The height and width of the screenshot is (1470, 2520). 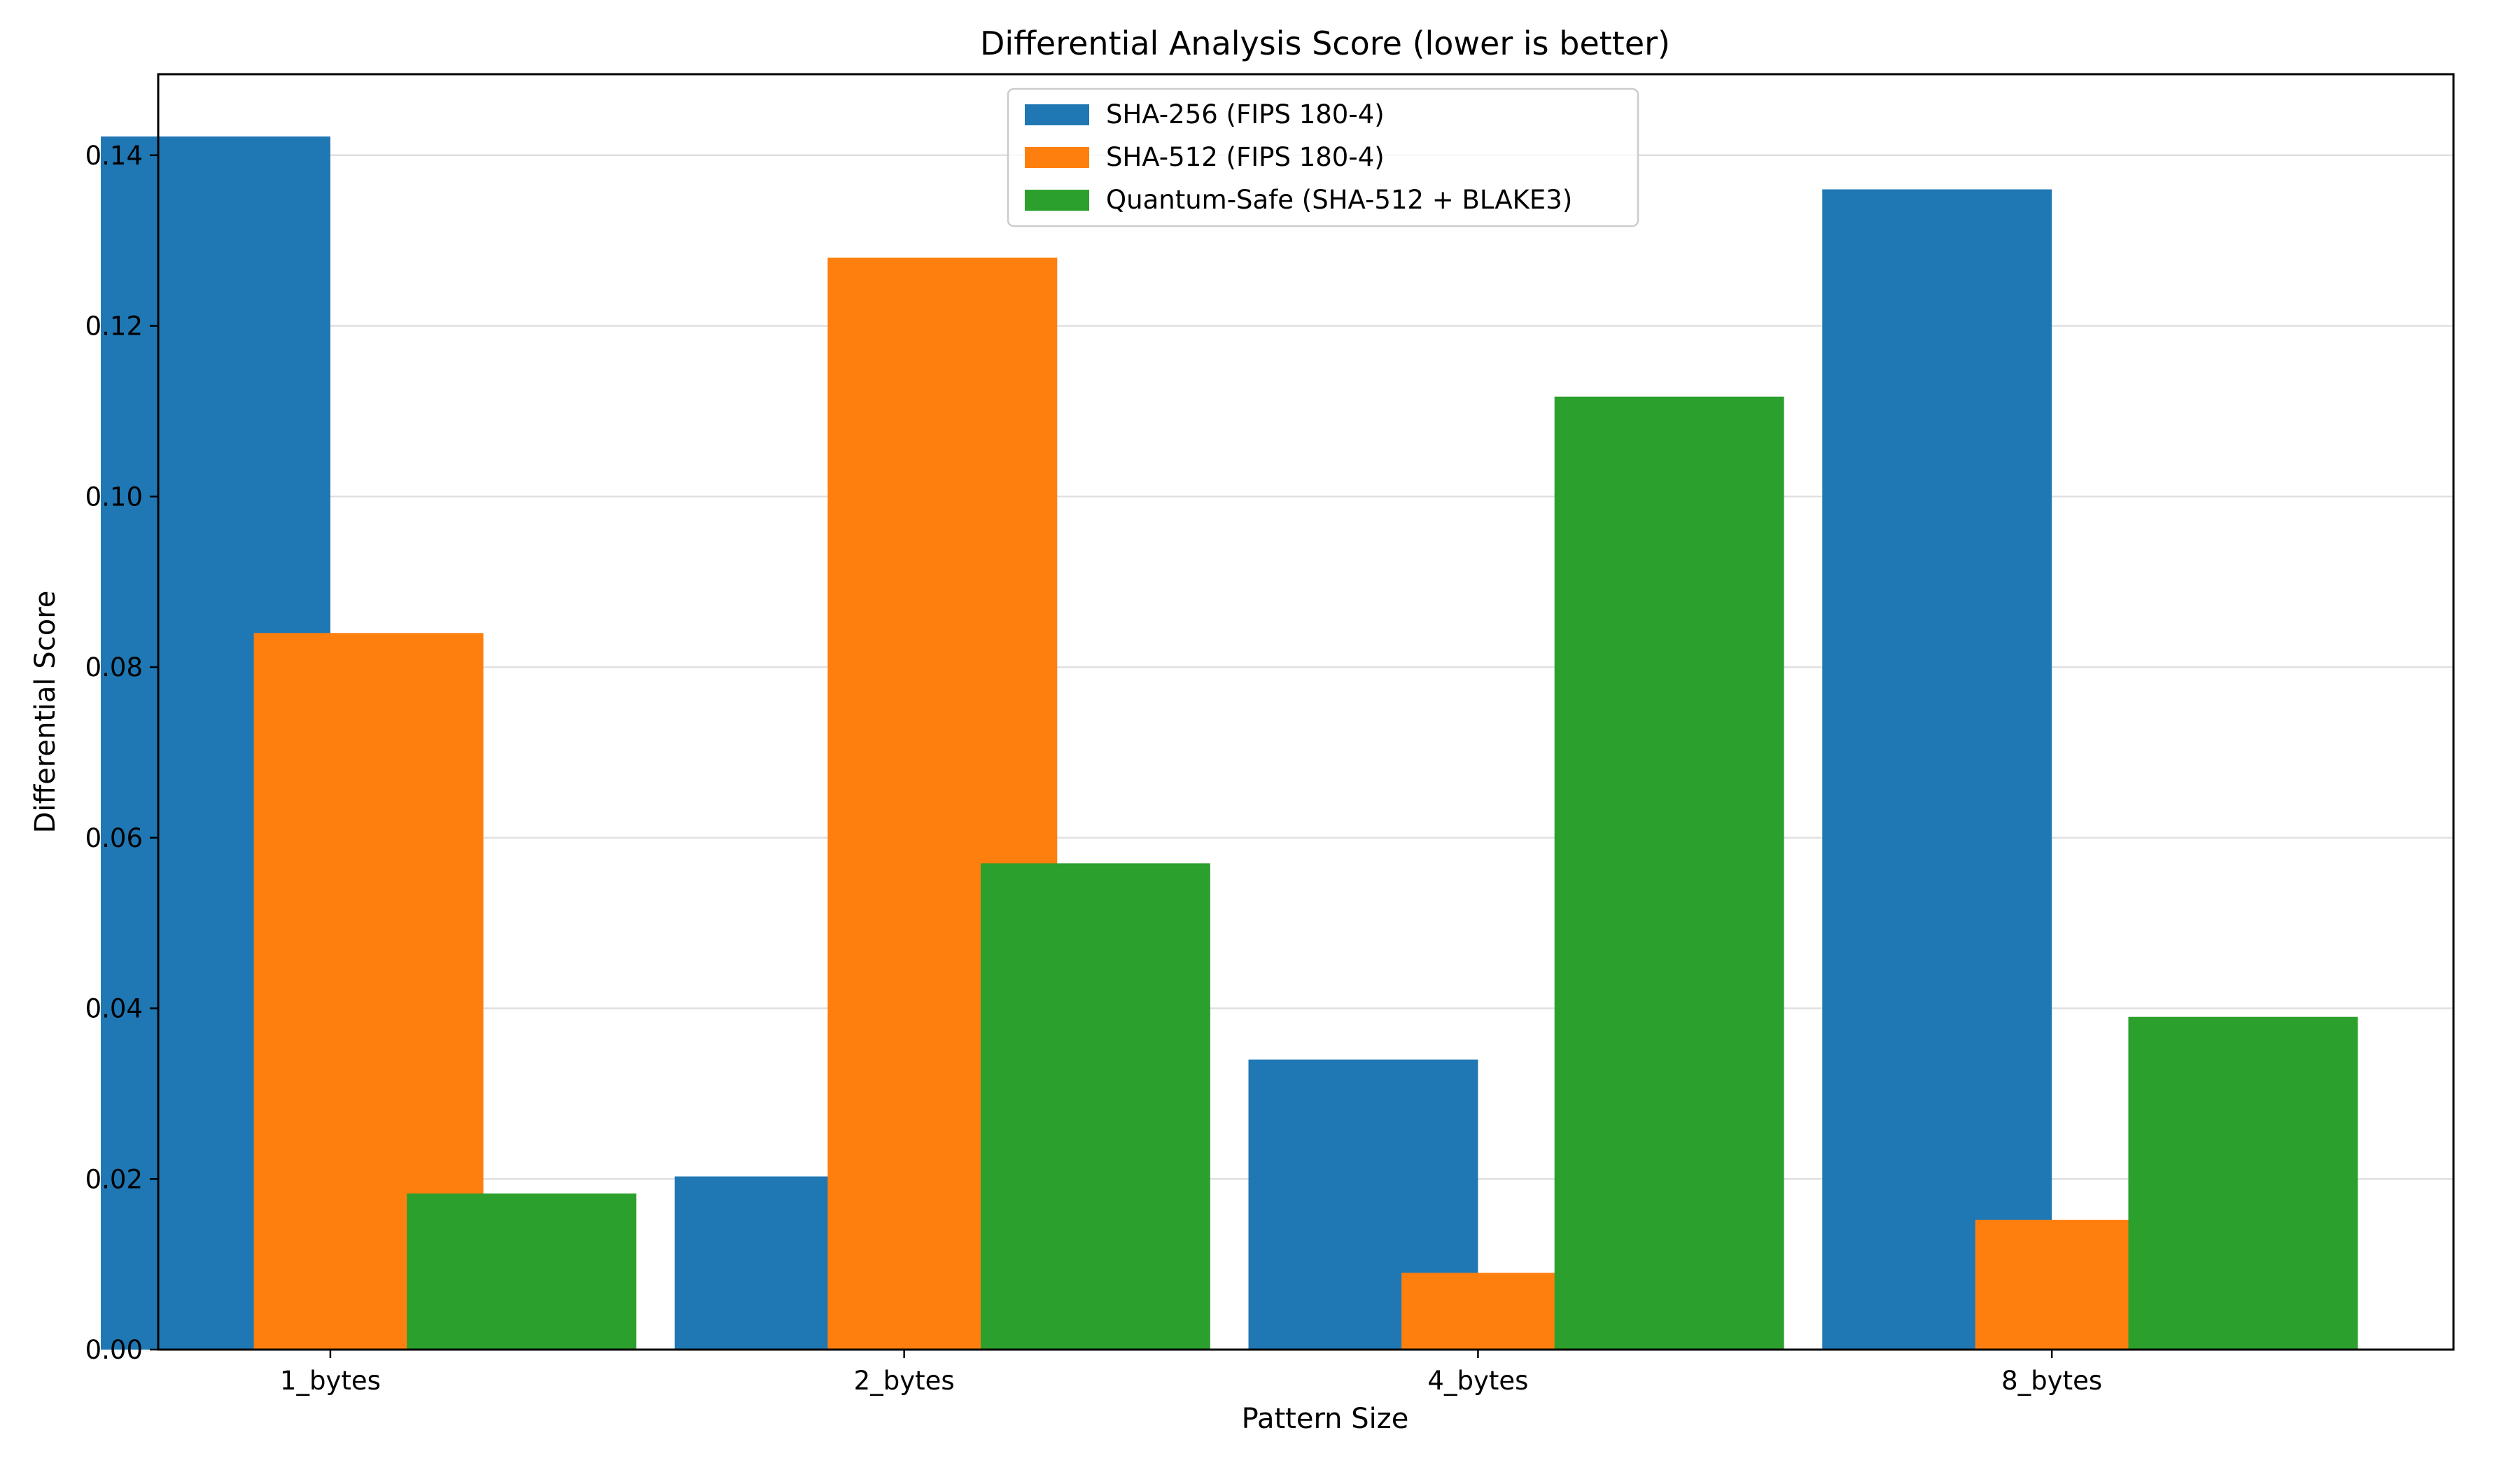 I want to click on legend-label: SHA-512 (FIPS 180-4), so click(x=1245, y=157).